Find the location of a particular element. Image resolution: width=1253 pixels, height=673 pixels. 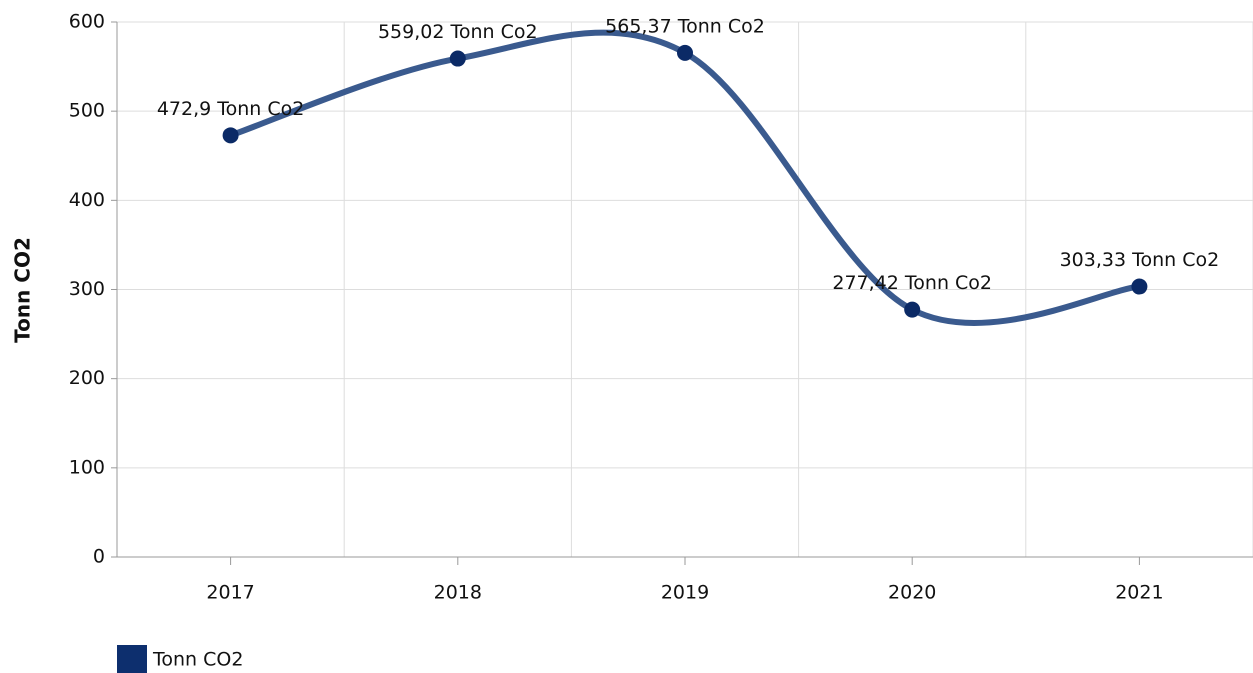

legend-swatch is located at coordinates (132, 659).